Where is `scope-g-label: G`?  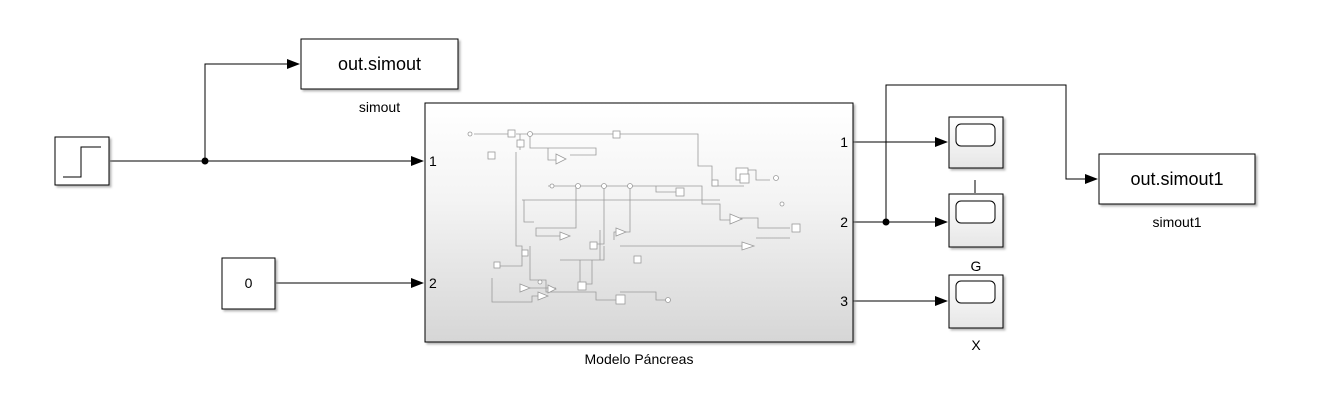 scope-g-label: G is located at coordinates (976, 266).